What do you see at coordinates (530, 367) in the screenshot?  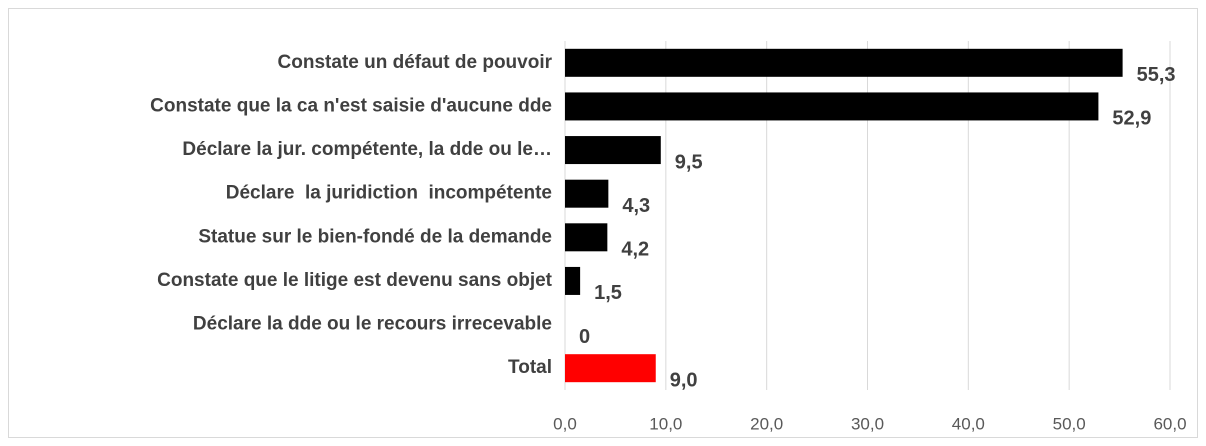 I see `category-label: Total` at bounding box center [530, 367].